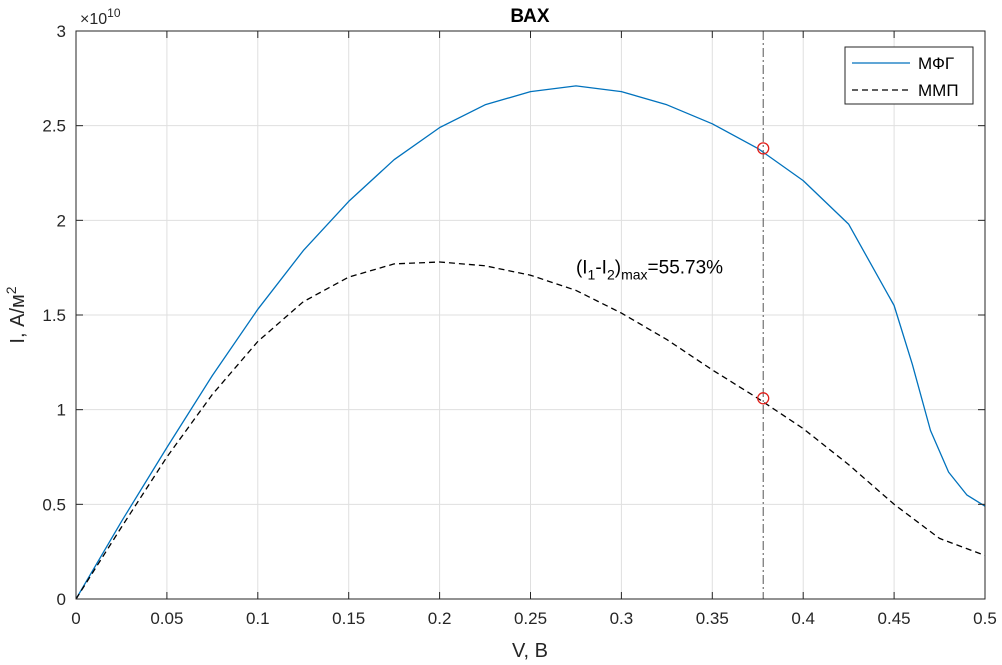 The width and height of the screenshot is (1002, 665). Describe the element at coordinates (114, 13) in the screenshot. I see `y-multiplier-exponent: 10` at that location.